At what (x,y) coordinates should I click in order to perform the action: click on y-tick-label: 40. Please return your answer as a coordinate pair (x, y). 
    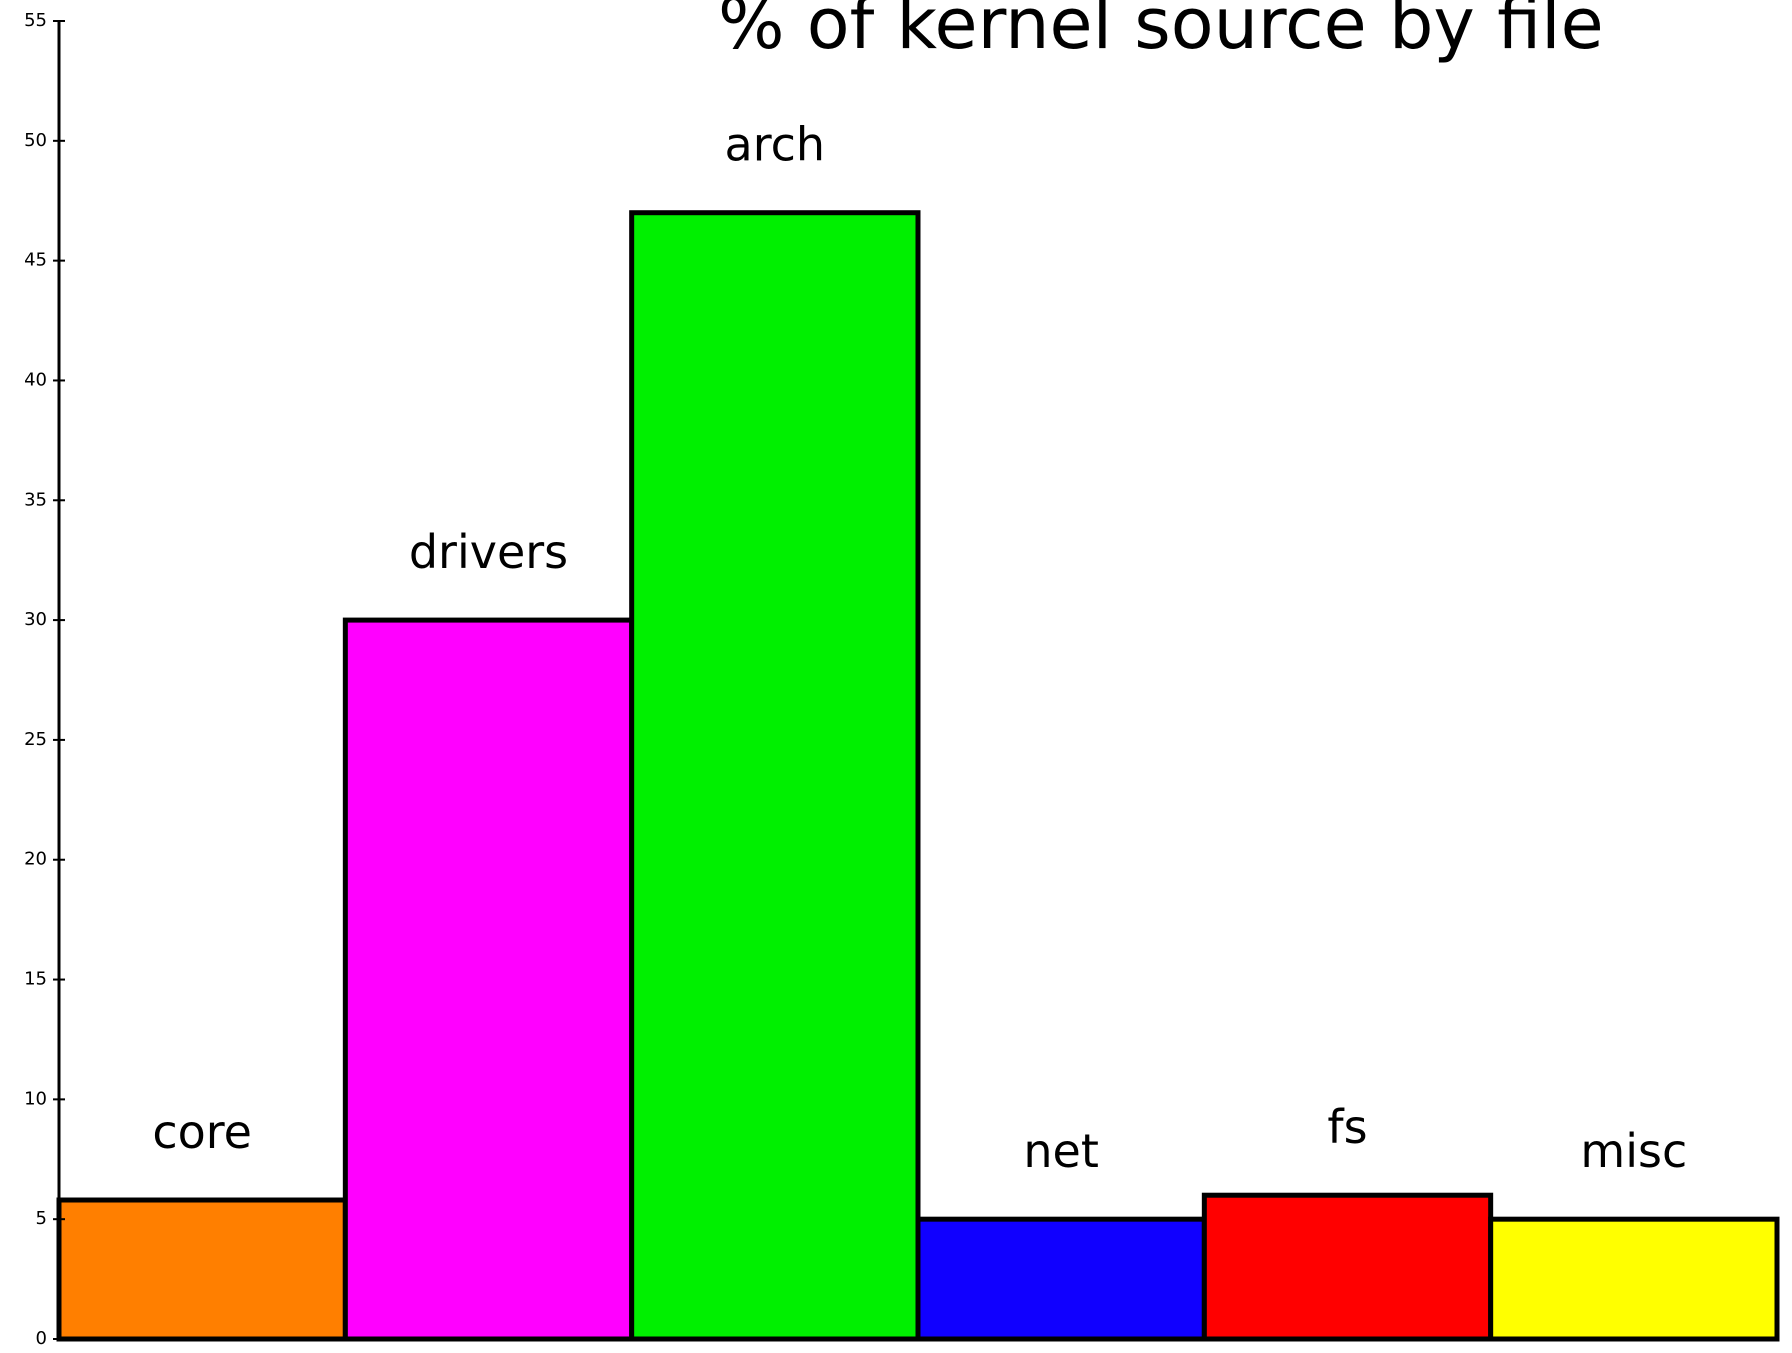
    Looking at the image, I should click on (35, 379).